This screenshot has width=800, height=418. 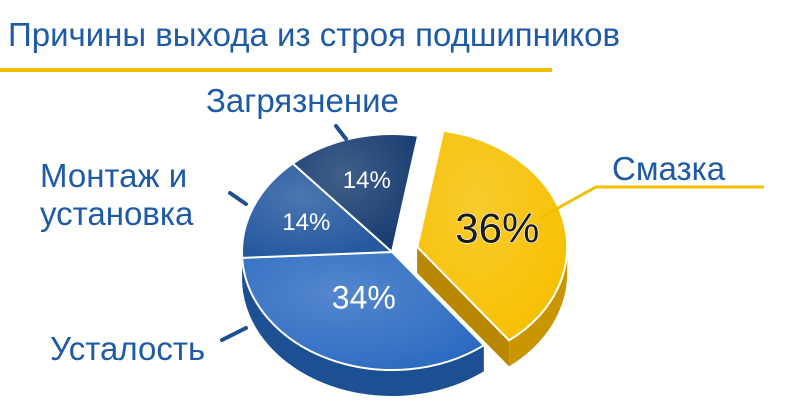 I want to click on value-label-смазка: 36%, so click(x=497, y=228).